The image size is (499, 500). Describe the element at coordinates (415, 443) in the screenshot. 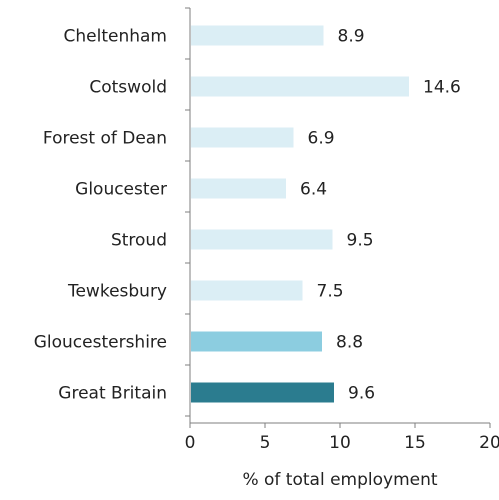

I see `x-tick-label: 15` at that location.